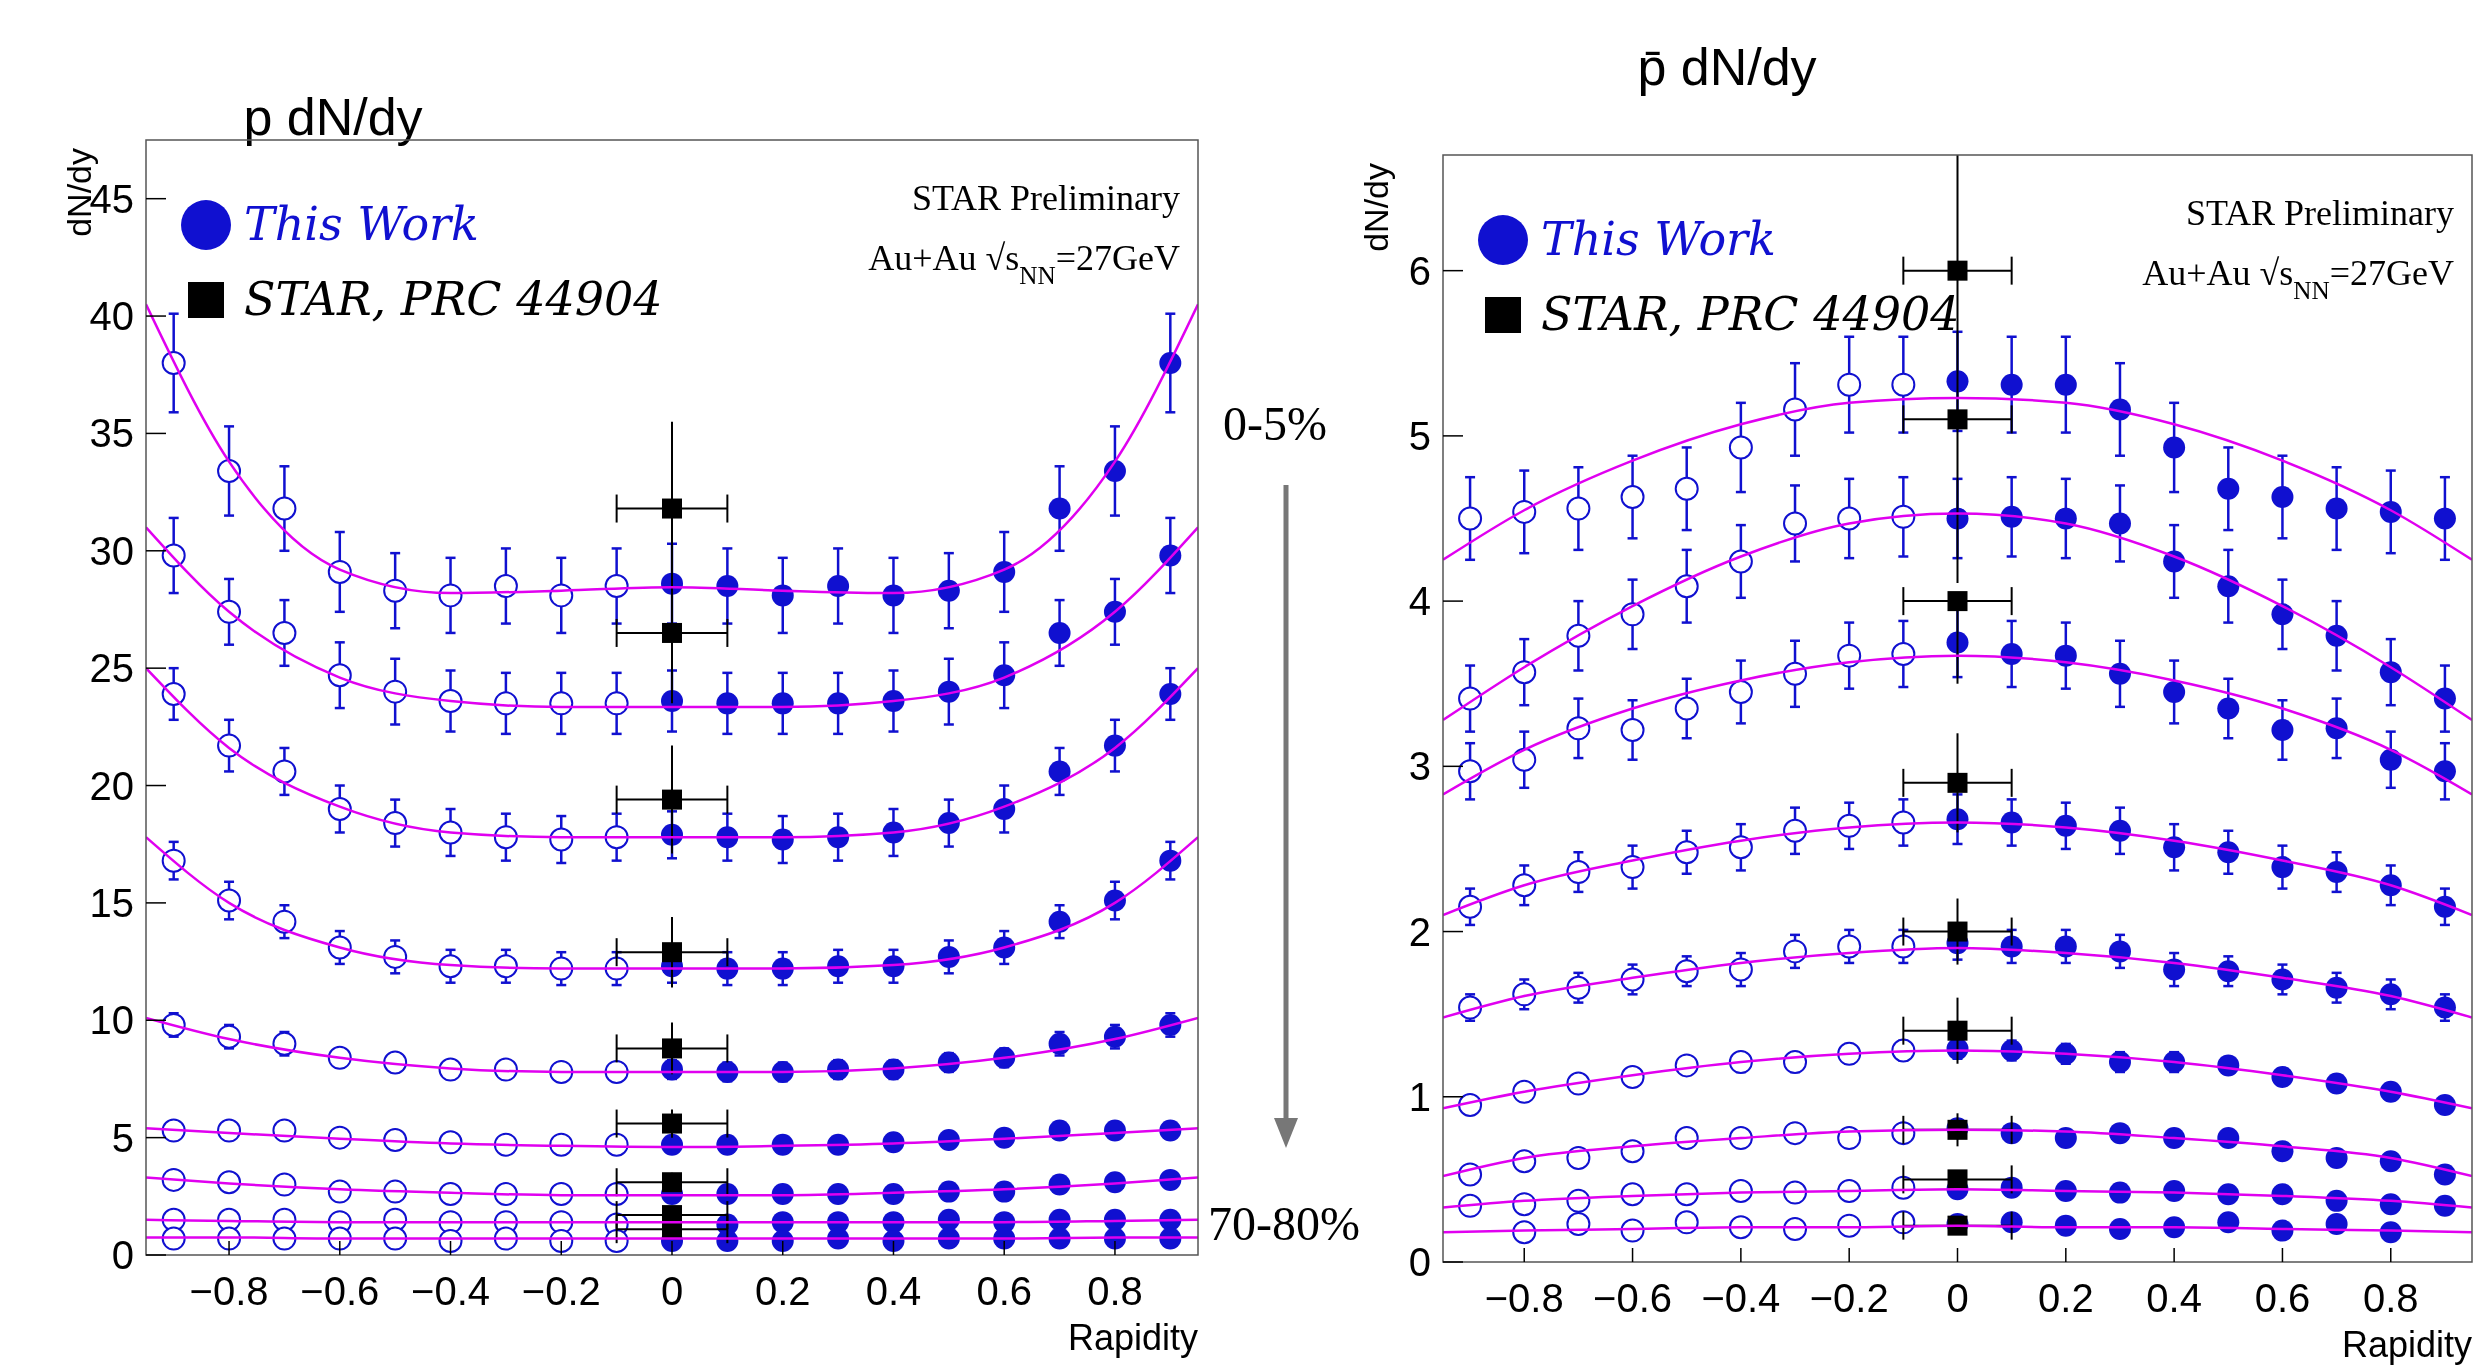  I want to click on y-tick-label: 30, so click(111, 550).